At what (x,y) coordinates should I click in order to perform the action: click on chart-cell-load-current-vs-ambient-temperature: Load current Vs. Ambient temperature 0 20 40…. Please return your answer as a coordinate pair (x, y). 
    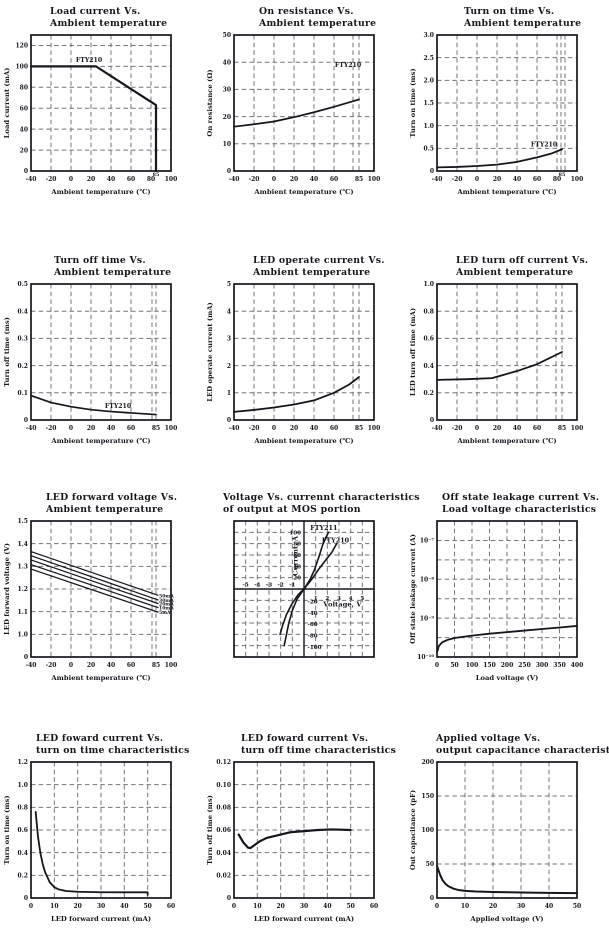
    Looking at the image, I should click on (101, 116).